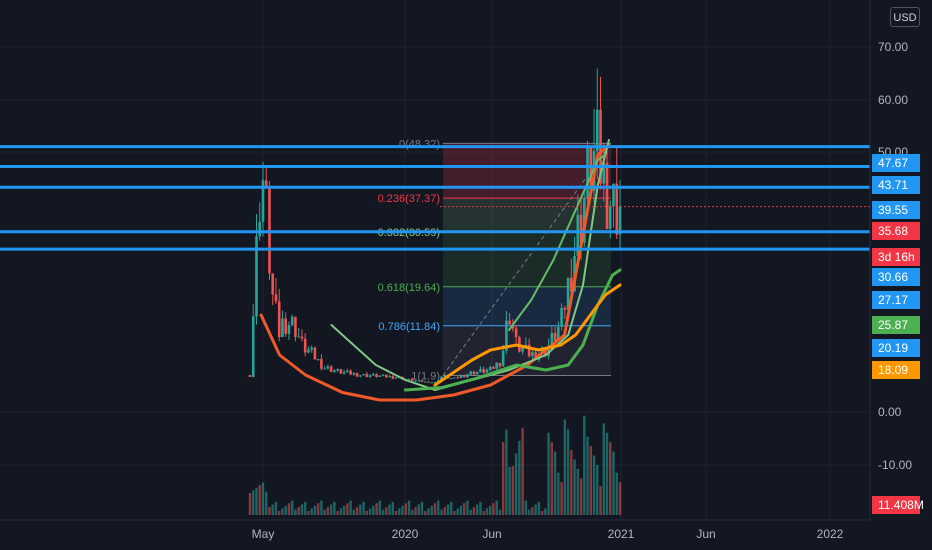  What do you see at coordinates (705, 534) in the screenshot?
I see `x-tick-label: Jun` at bounding box center [705, 534].